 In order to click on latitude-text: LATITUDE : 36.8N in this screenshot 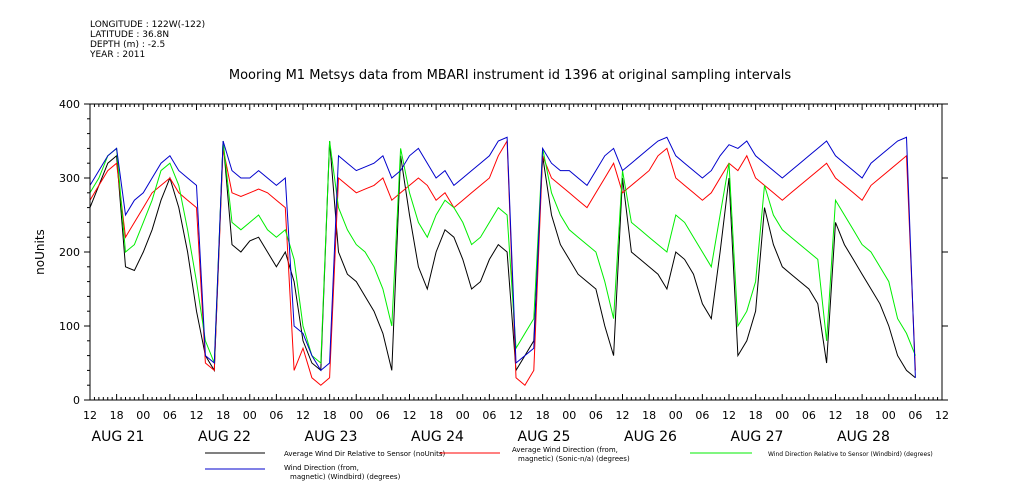, I will do `click(130, 35)`.